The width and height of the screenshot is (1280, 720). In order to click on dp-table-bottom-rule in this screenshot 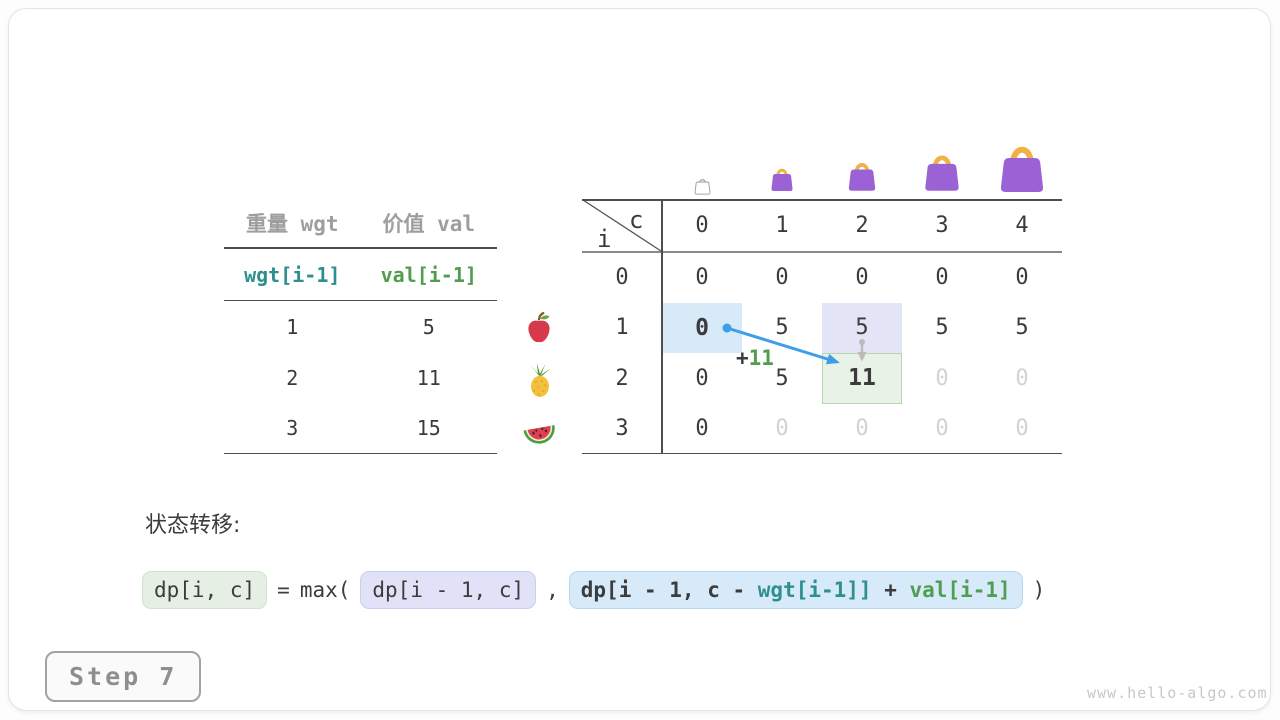, I will do `click(822, 453)`.